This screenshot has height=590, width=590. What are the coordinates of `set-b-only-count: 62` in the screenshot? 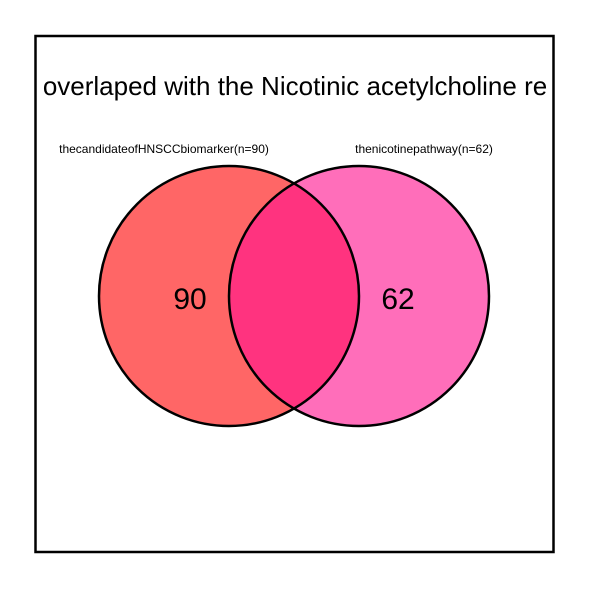 It's located at (397, 299).